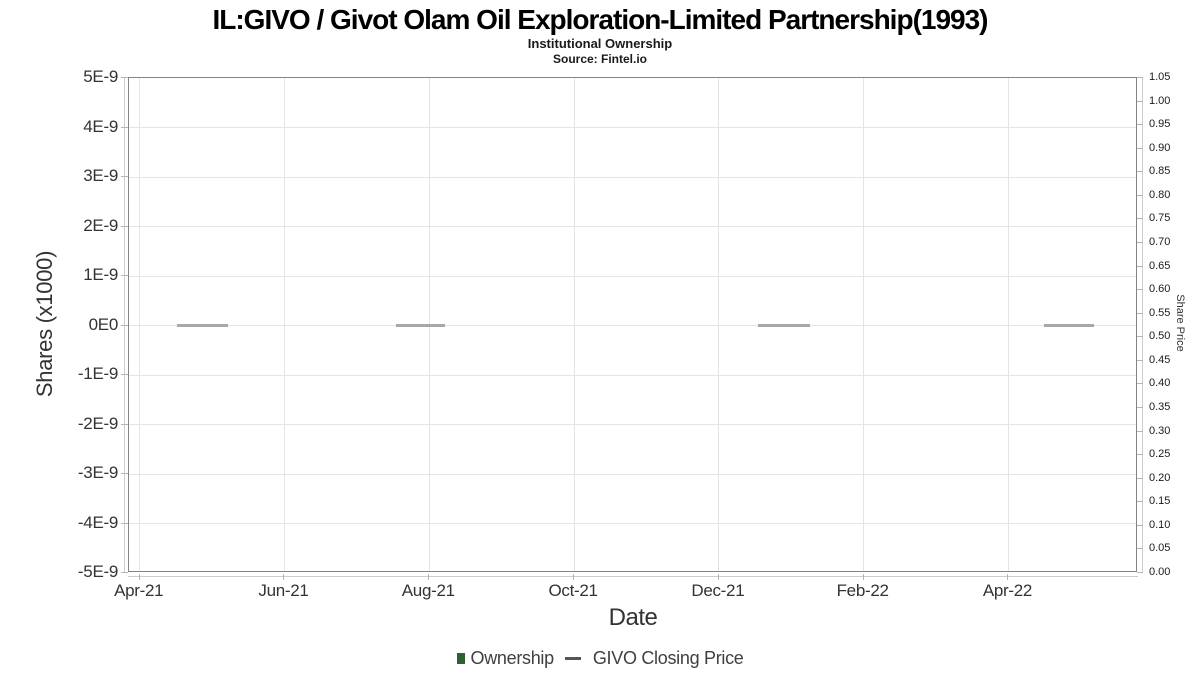 Image resolution: width=1200 pixels, height=675 pixels. I want to click on ownership-swatch-icon, so click(460, 658).